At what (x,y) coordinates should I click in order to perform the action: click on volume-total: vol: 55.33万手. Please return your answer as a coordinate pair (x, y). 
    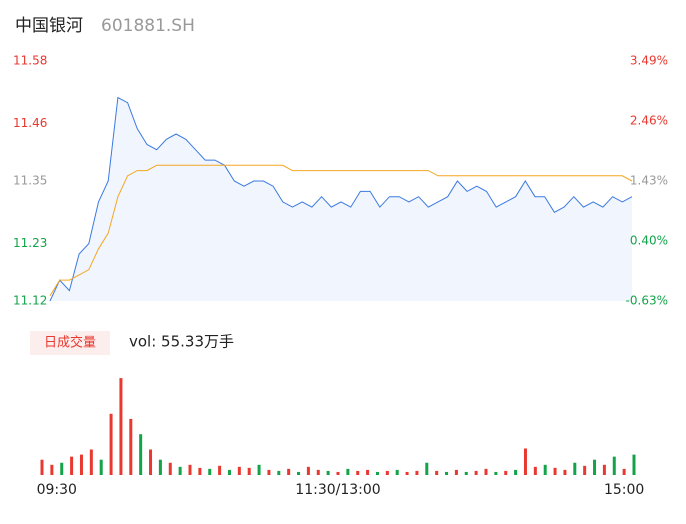
    Looking at the image, I should click on (181, 342).